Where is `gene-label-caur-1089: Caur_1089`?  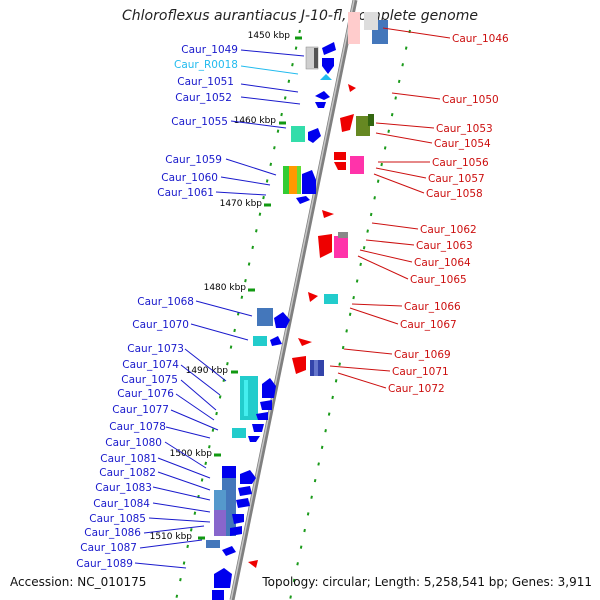
gene-label-caur-1089: Caur_1089 is located at coordinates (104, 564).